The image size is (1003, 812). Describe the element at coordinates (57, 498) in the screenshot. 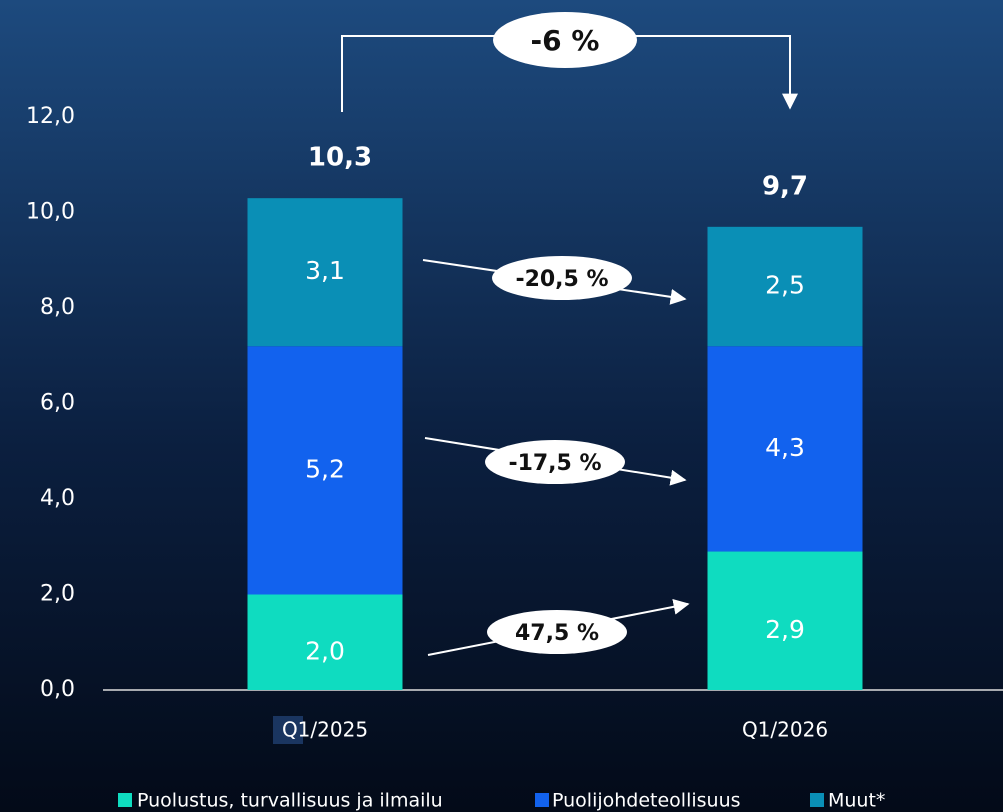

I see `y-tick-label: 4,0` at that location.